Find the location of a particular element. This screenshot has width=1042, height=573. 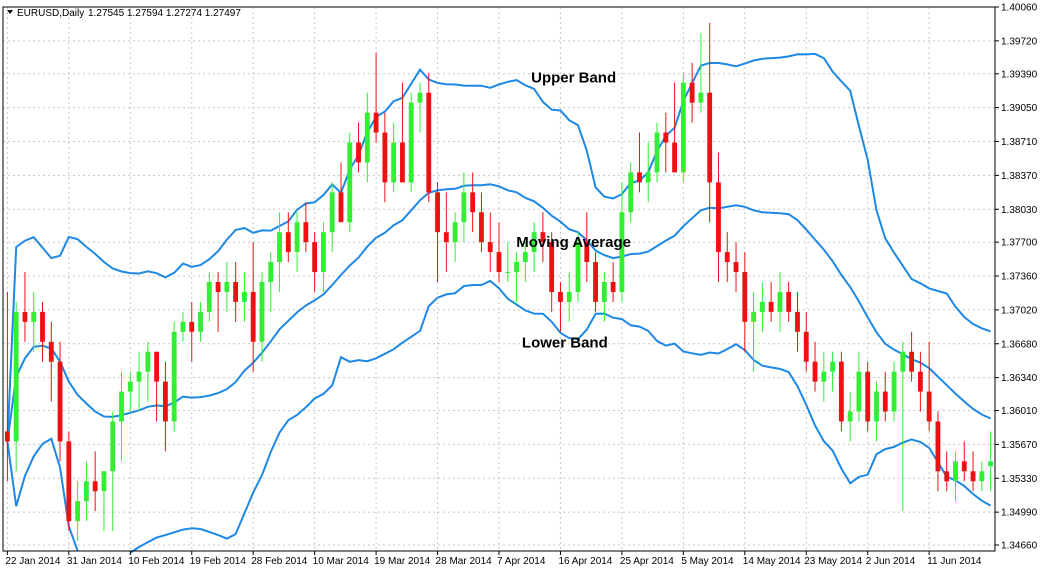

y-tick-label: 1.37700 is located at coordinates (1019, 243).